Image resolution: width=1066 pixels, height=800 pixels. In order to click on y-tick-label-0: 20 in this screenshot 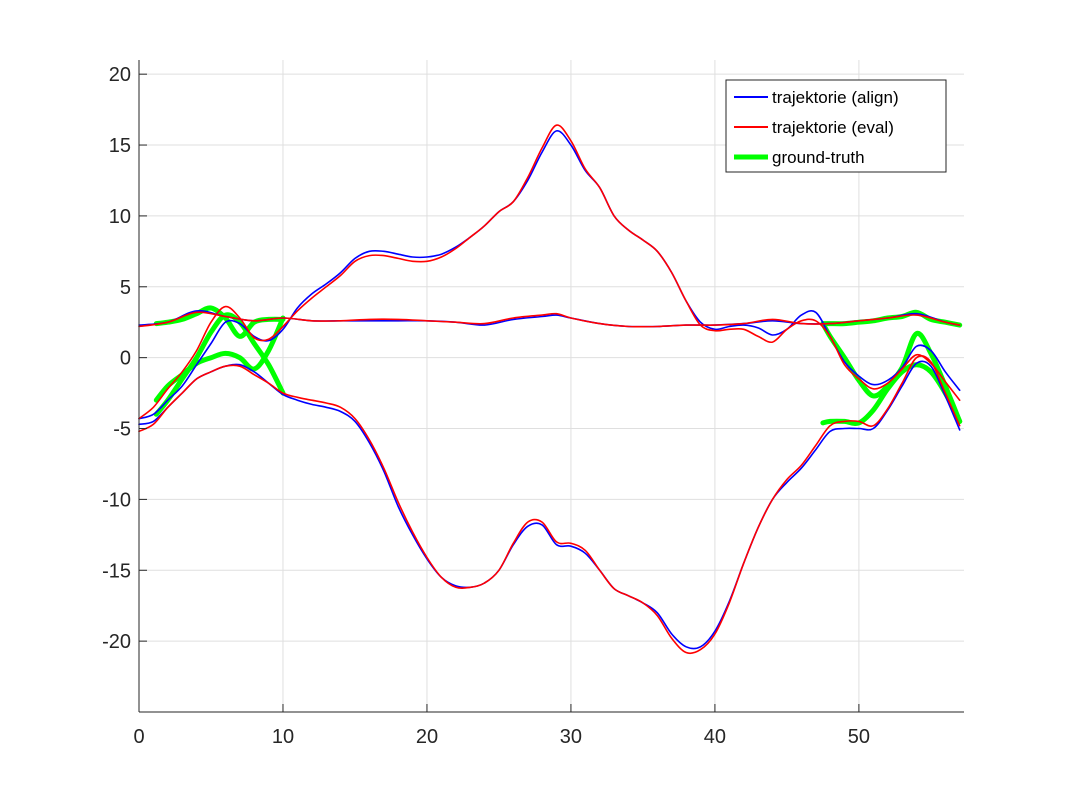, I will do `click(120, 75)`.